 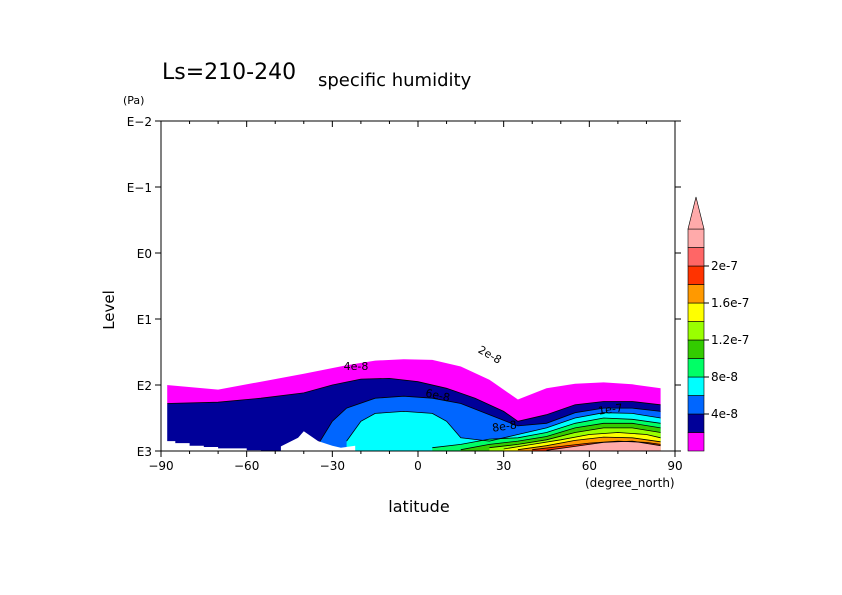 I want to click on contour-label: 2e-8, so click(x=490, y=355).